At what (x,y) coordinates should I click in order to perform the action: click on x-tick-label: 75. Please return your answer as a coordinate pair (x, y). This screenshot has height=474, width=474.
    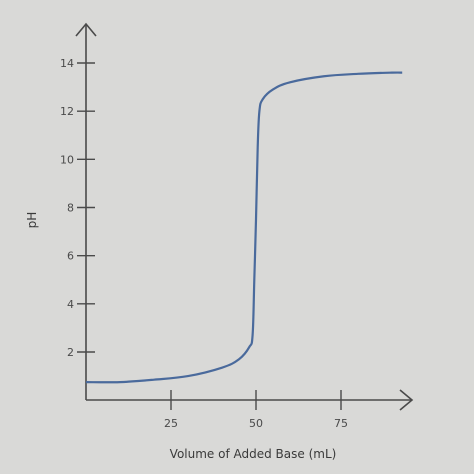
    Looking at the image, I should click on (341, 423).